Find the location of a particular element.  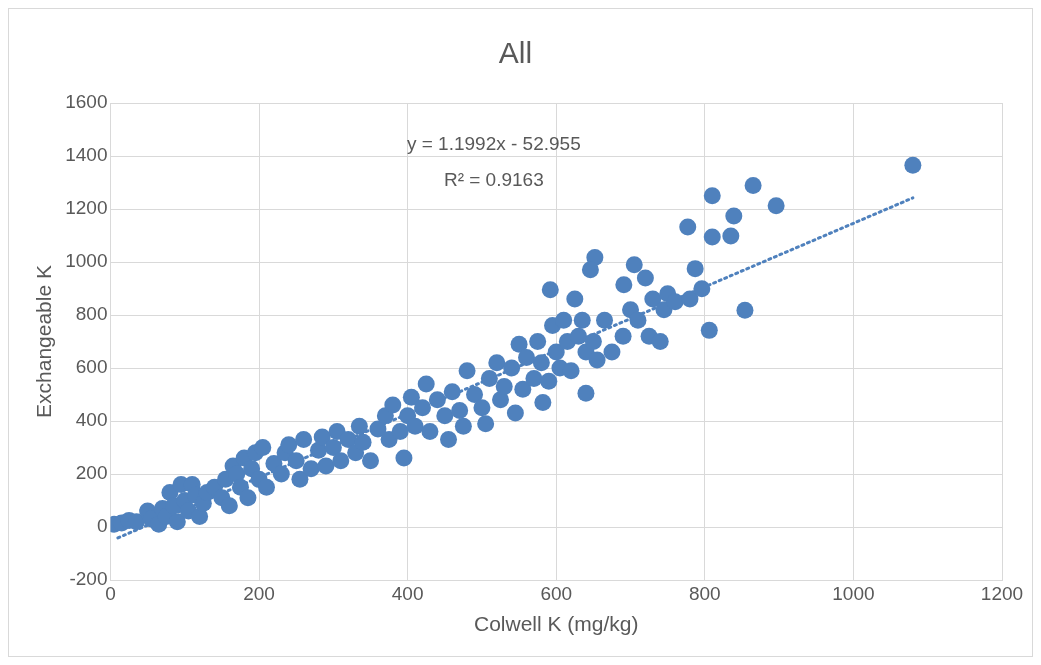

y-tick-label: 1600 is located at coordinates (86, 102).